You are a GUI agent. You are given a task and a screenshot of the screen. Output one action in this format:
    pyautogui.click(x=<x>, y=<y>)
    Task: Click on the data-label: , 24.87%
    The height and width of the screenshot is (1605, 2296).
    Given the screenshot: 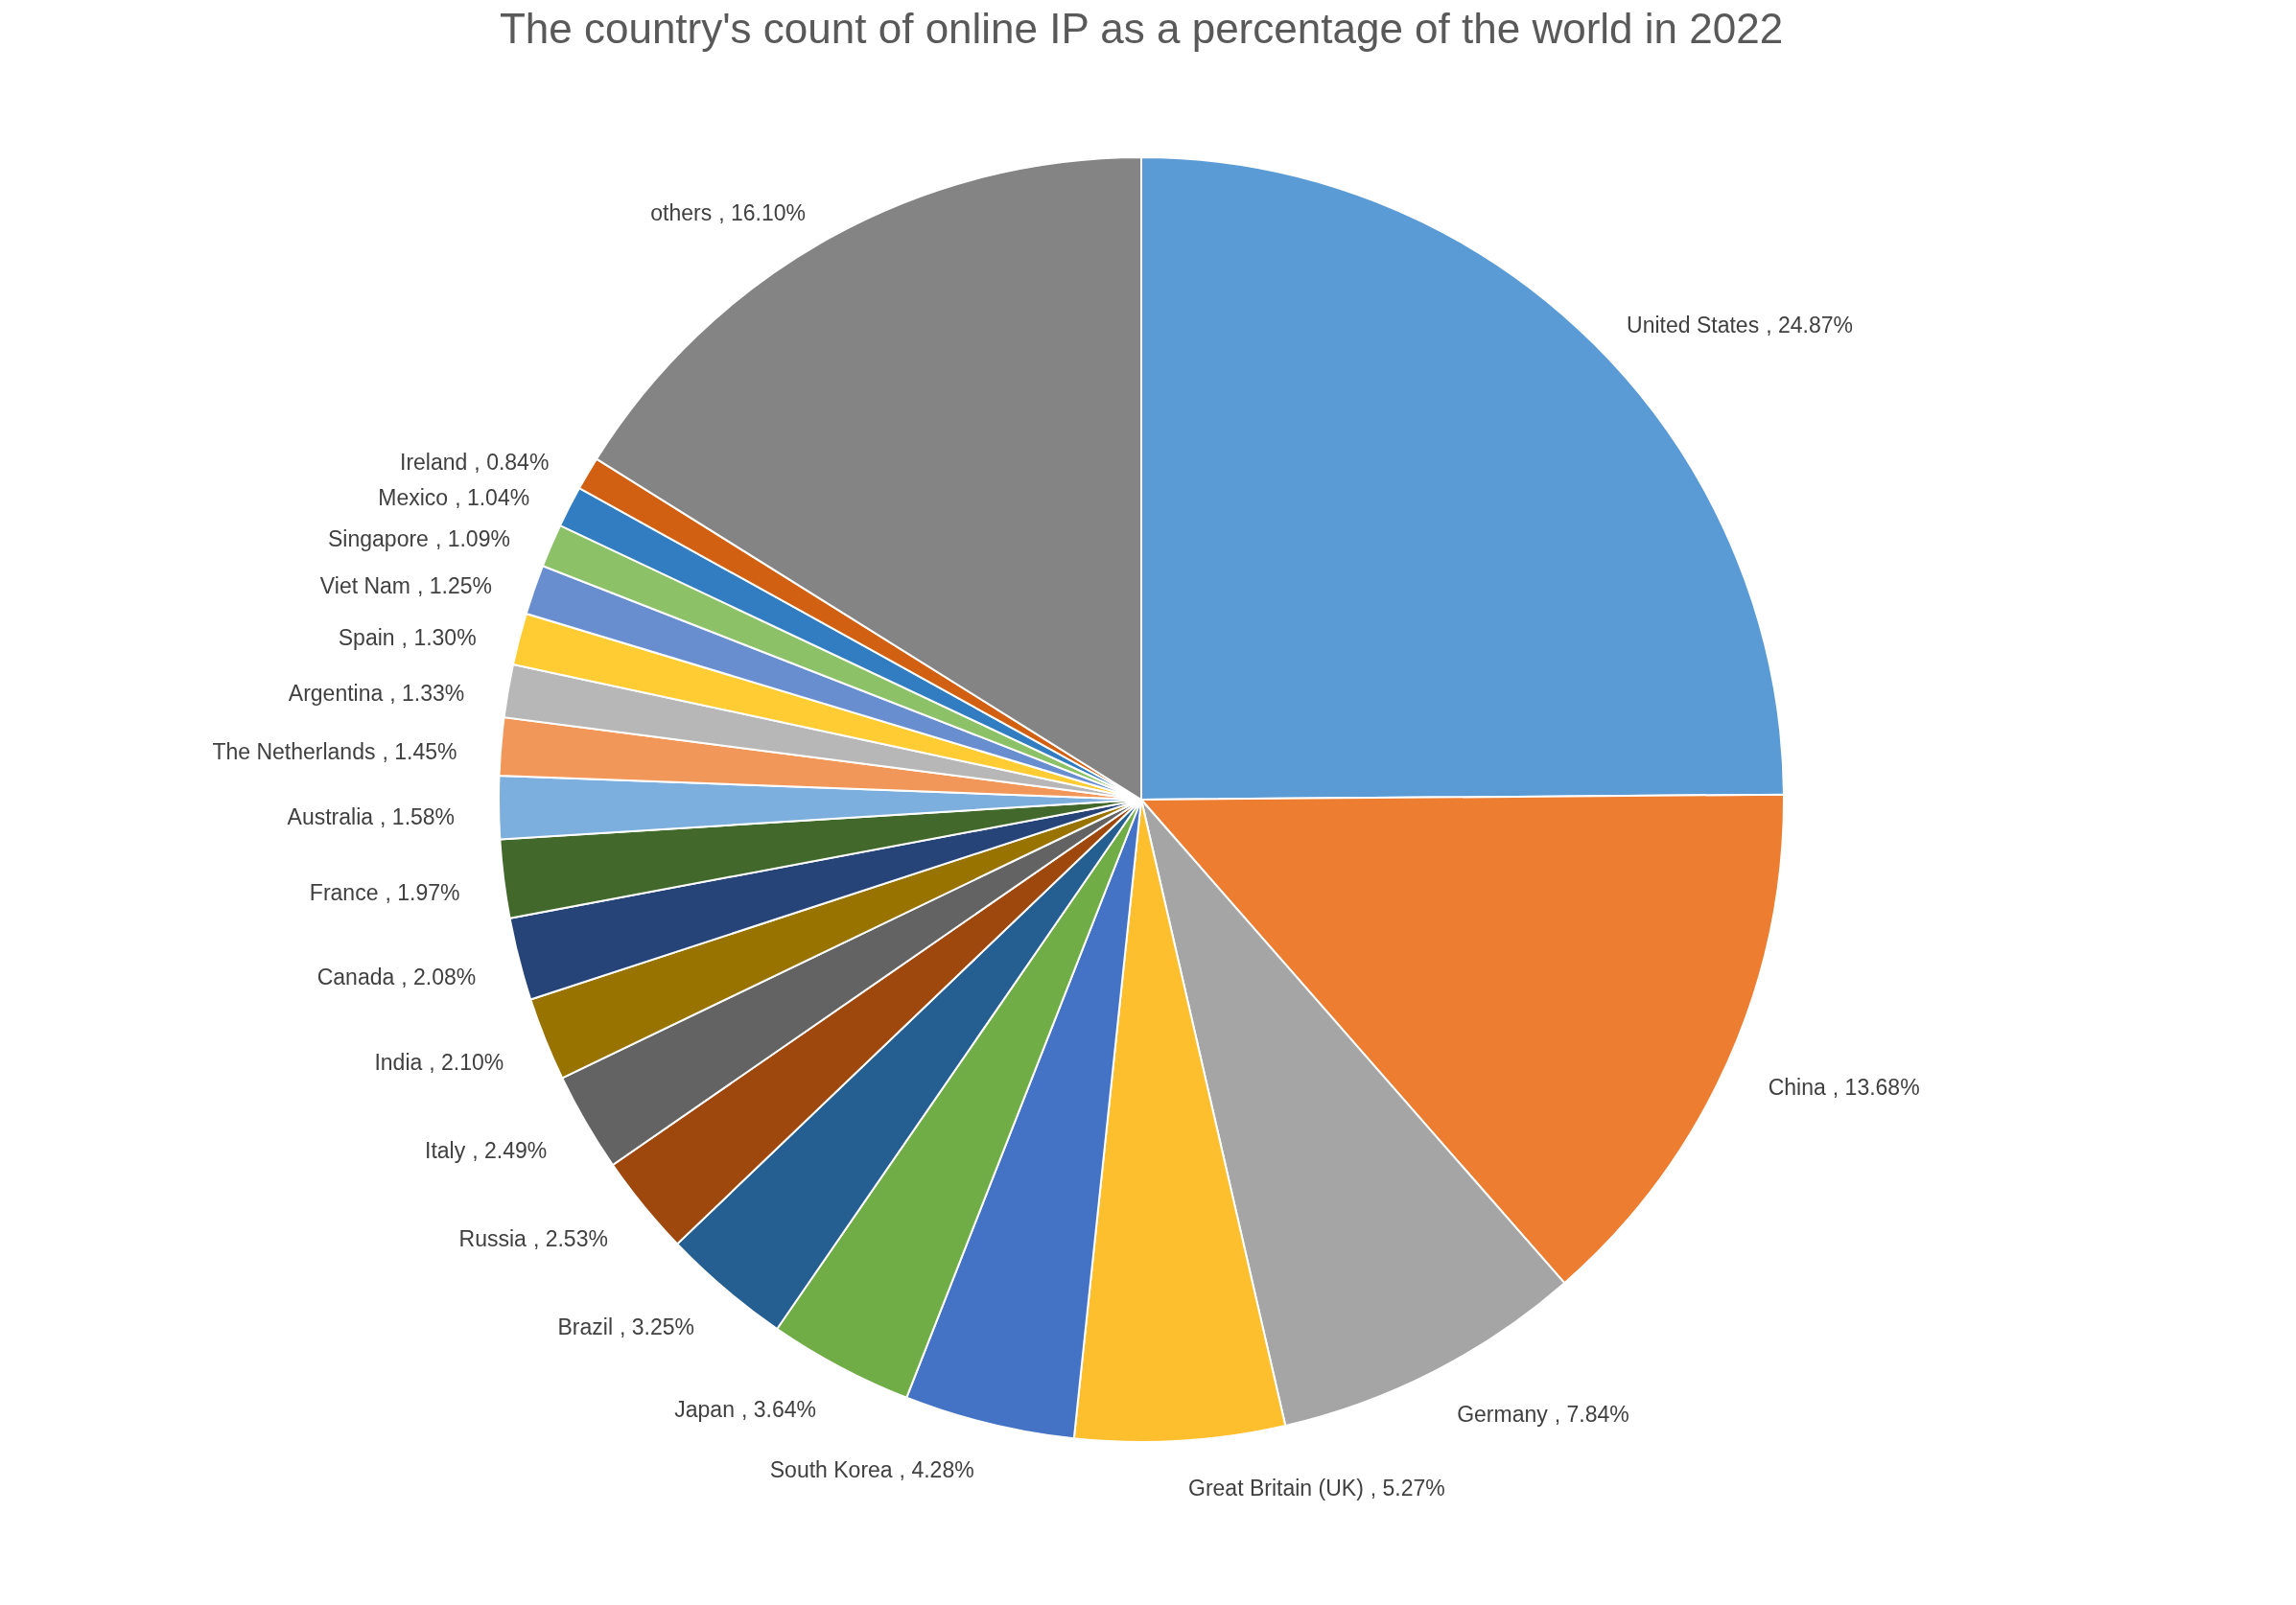 What is the action you would take?
    pyautogui.click(x=1809, y=324)
    